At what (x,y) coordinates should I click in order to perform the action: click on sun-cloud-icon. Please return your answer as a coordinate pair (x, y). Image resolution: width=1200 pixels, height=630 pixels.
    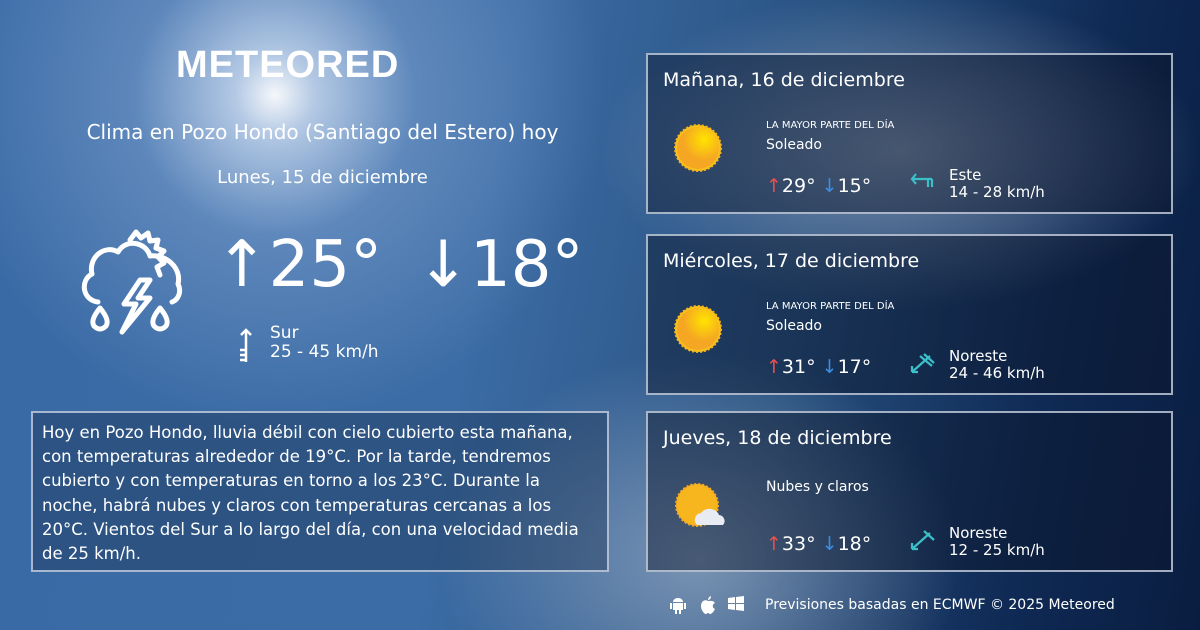
    Looking at the image, I should click on (701, 508).